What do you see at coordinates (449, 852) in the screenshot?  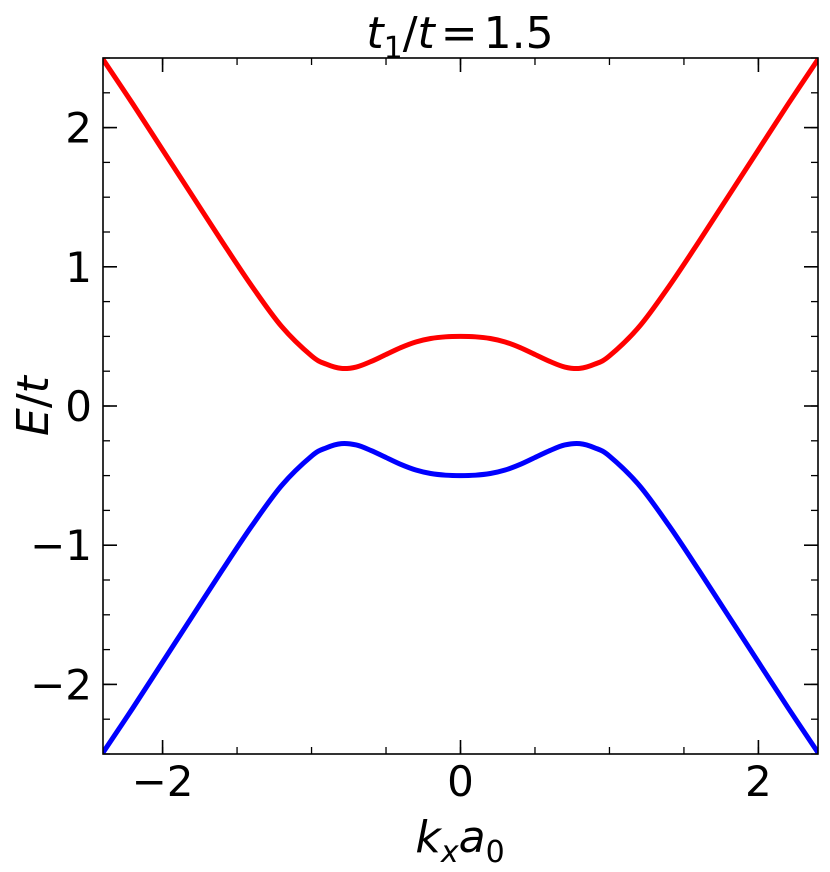 I see `xlabel-ksub: x` at bounding box center [449, 852].